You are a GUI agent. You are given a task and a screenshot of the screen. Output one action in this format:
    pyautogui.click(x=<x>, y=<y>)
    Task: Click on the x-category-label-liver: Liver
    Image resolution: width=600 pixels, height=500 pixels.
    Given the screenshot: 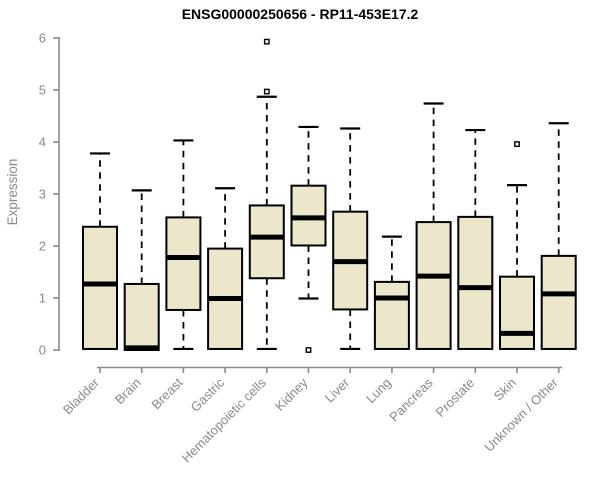 What is the action you would take?
    pyautogui.click(x=337, y=390)
    